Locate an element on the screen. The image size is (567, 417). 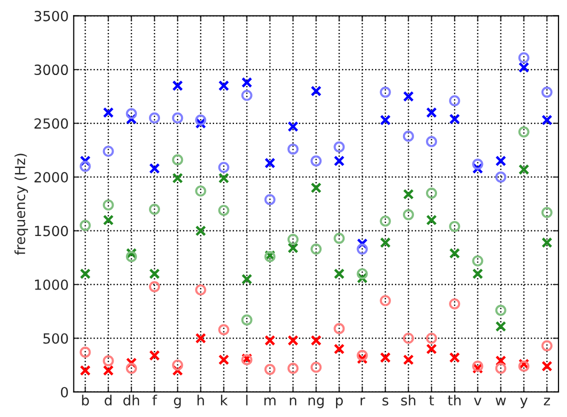
x-tick-label: b is located at coordinates (85, 400).